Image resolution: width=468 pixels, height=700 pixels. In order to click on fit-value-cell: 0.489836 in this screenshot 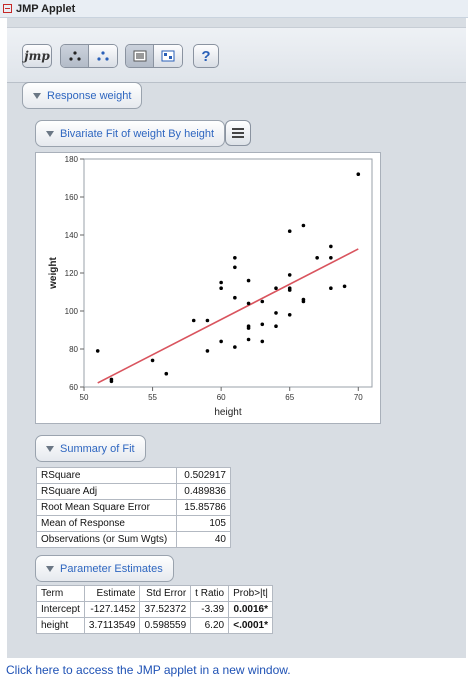, I will do `click(203, 491)`.